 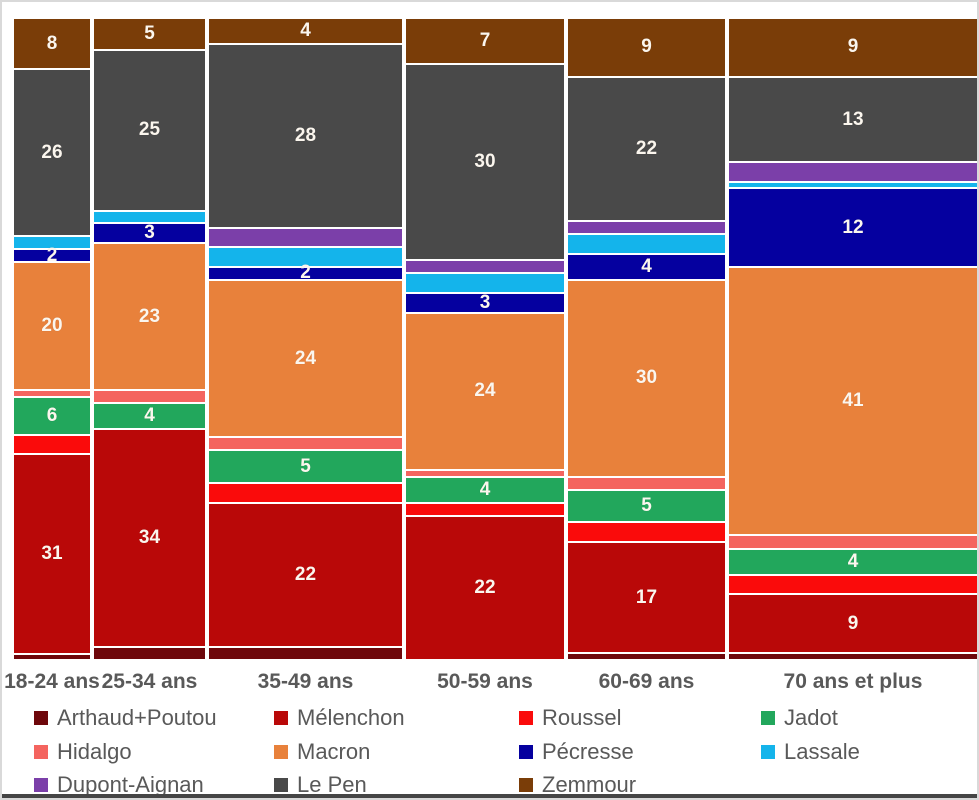 I want to click on x-axis-label-18-24-ans: 18-24 ans, so click(x=52, y=681).